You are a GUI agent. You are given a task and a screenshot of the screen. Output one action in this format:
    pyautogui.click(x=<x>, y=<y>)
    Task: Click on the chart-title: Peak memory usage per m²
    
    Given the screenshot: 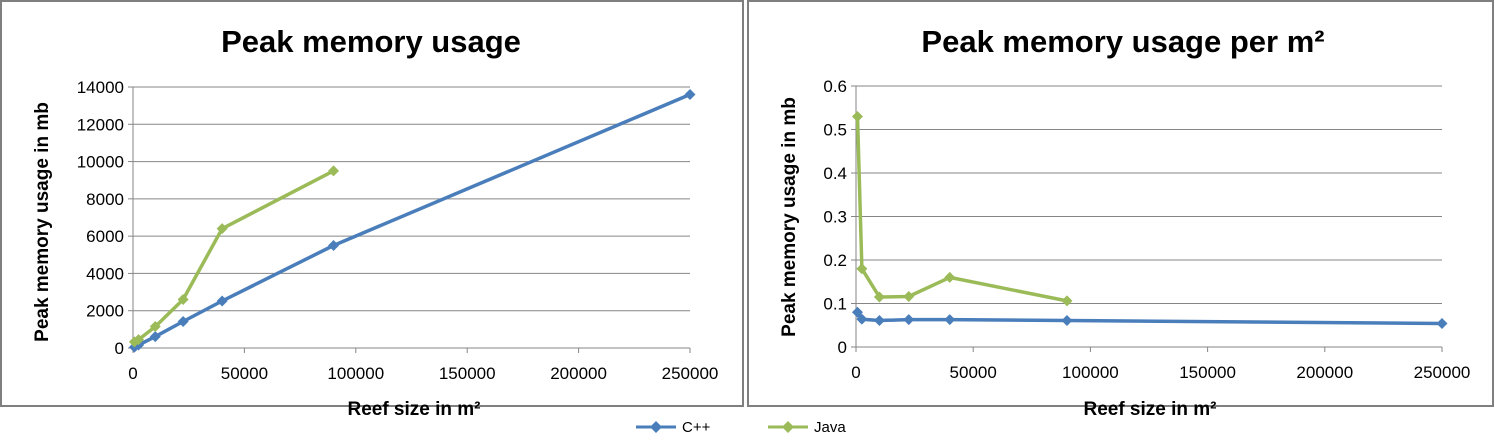 What is the action you would take?
    pyautogui.click(x=1122, y=41)
    